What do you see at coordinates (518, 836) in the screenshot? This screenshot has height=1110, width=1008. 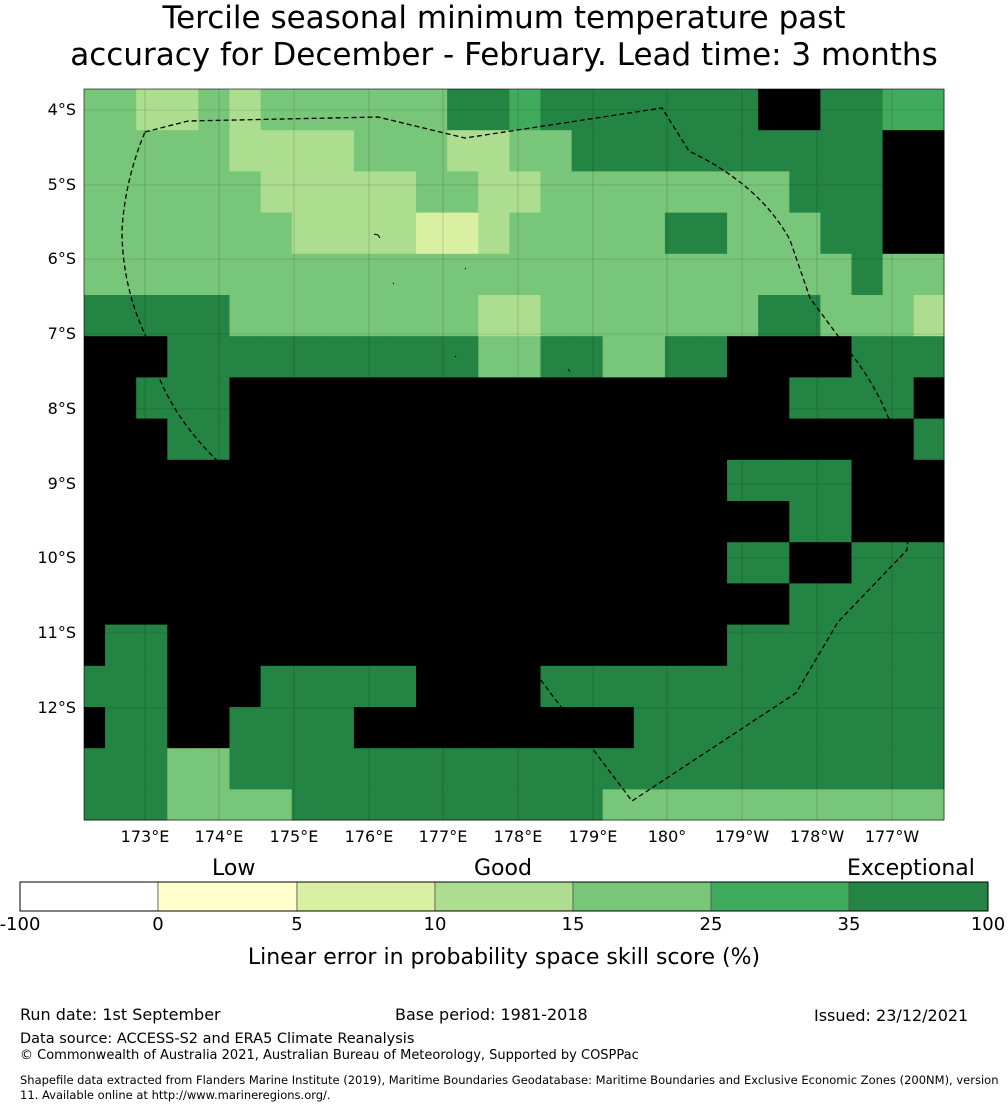 I see `lon-label: 178°E` at bounding box center [518, 836].